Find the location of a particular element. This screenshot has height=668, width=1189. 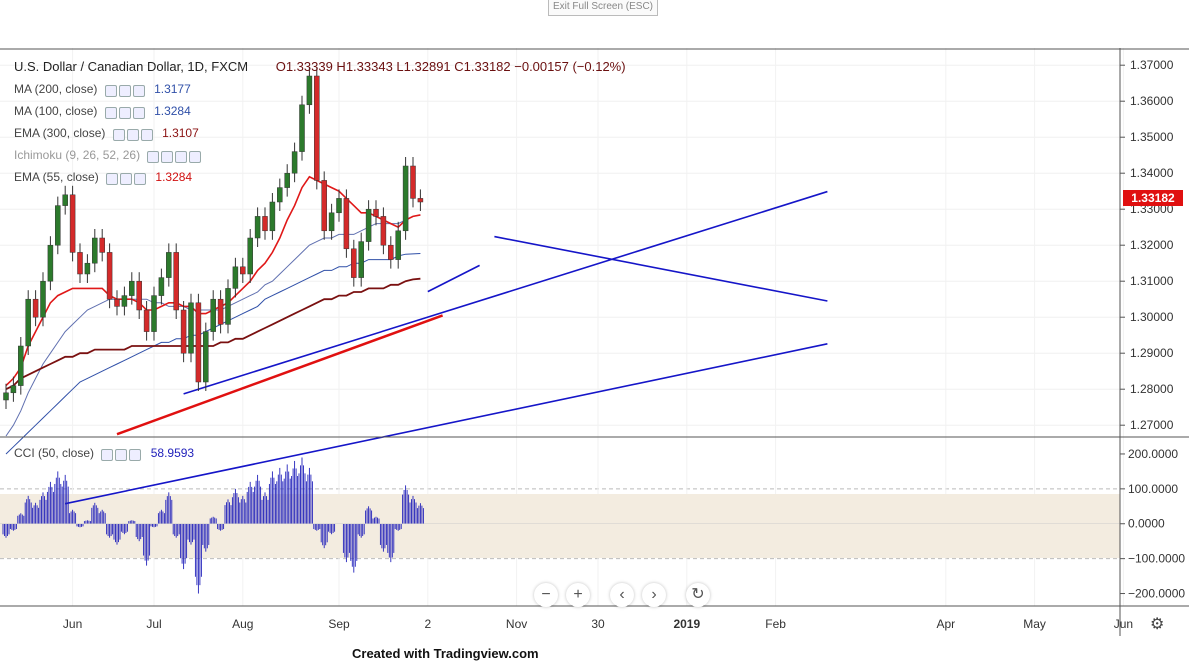

reset-chart-button: ↻ is located at coordinates (698, 595).